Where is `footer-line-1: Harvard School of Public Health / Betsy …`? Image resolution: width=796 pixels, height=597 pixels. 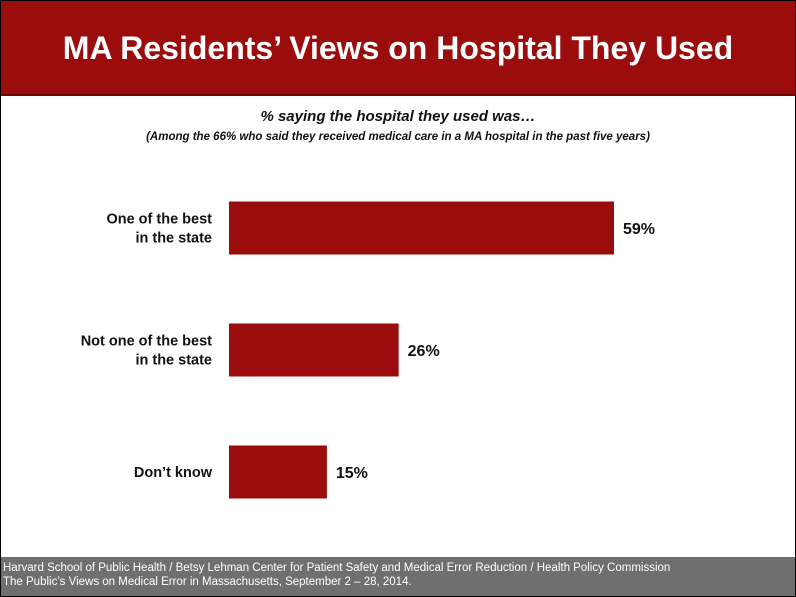 footer-line-1: Harvard School of Public Health / Betsy … is located at coordinates (337, 568).